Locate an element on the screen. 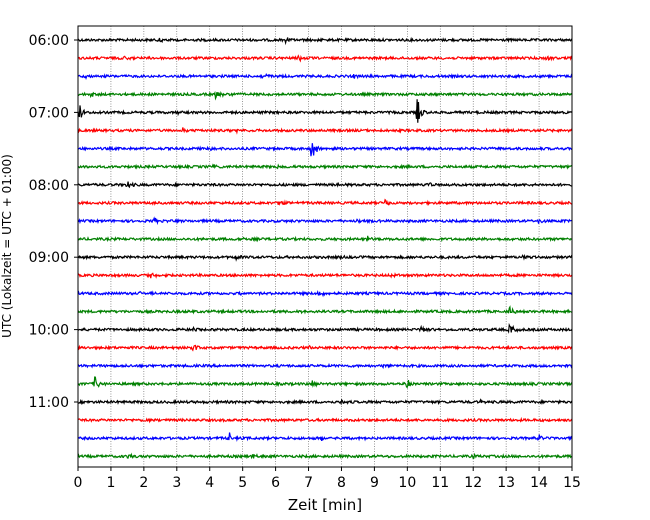 This screenshot has width=650, height=520. y-tick-label: 06:00 is located at coordinates (49, 41).